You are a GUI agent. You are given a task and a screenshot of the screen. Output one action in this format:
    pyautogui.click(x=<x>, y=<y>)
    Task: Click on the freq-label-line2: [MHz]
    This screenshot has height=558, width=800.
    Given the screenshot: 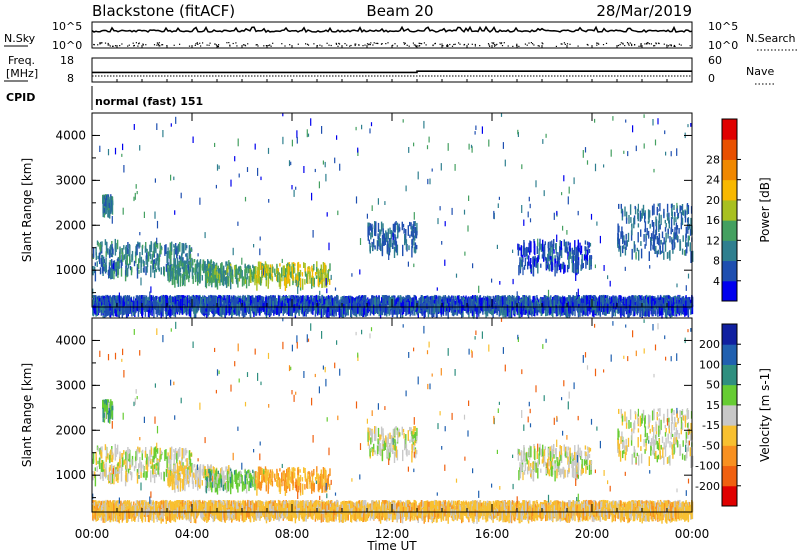 What is the action you would take?
    pyautogui.click(x=22, y=73)
    